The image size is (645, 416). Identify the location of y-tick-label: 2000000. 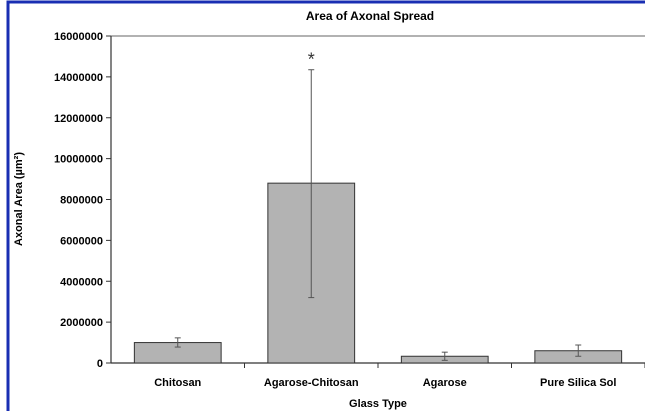
(81, 323).